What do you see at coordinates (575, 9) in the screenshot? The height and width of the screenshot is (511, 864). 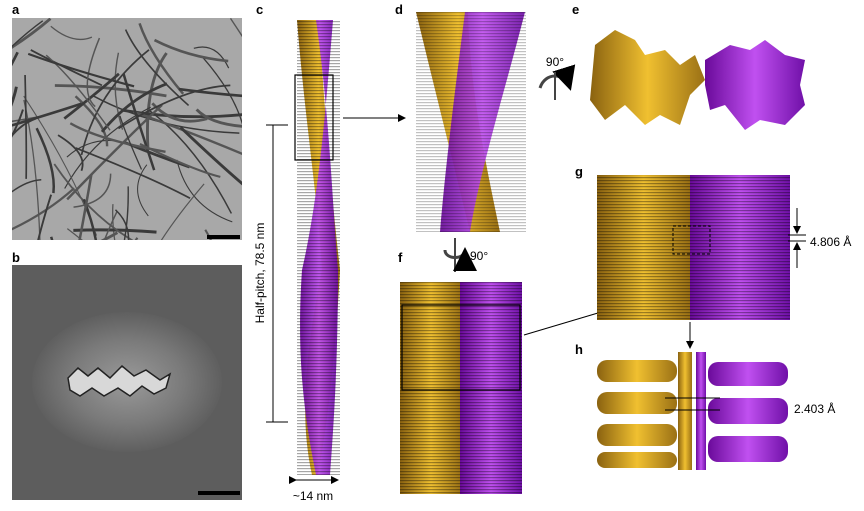 I see `panel-label: e` at bounding box center [575, 9].